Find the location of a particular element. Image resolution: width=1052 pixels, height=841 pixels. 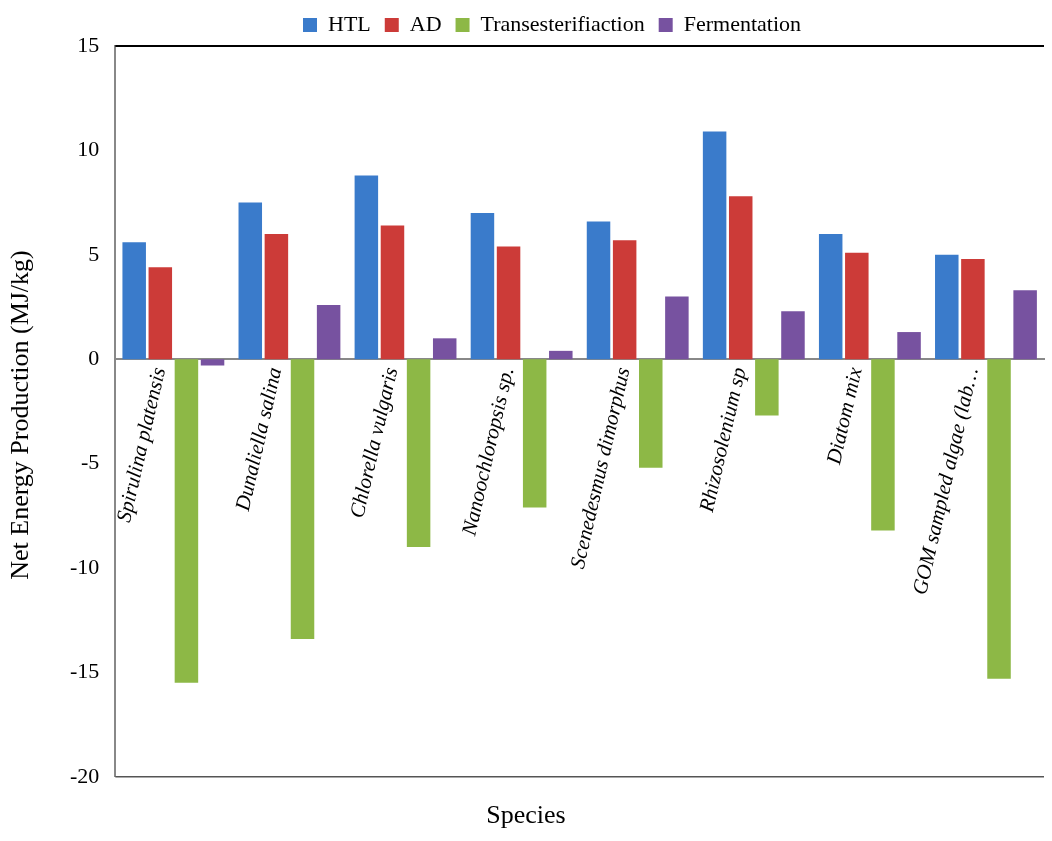

legend-label: HTL is located at coordinates (349, 23).